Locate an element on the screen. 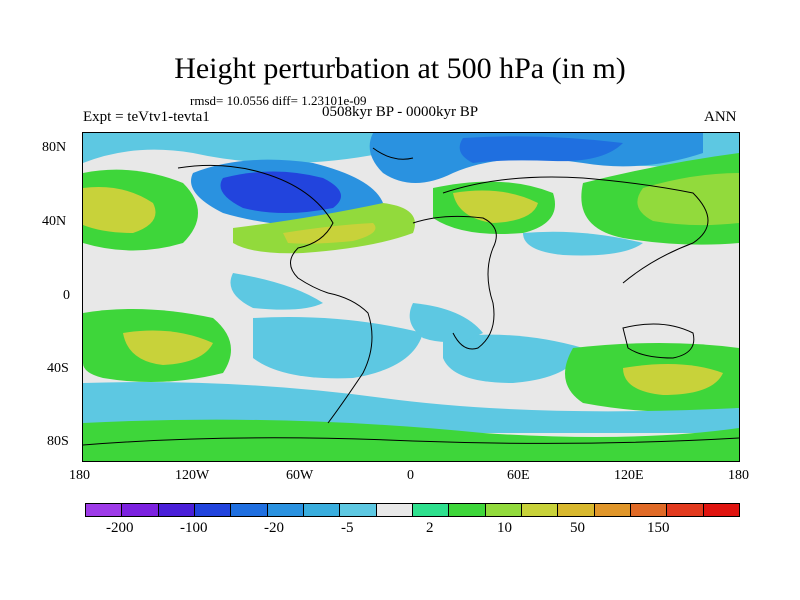  colorbar-label-neg5: -5 is located at coordinates (347, 528).